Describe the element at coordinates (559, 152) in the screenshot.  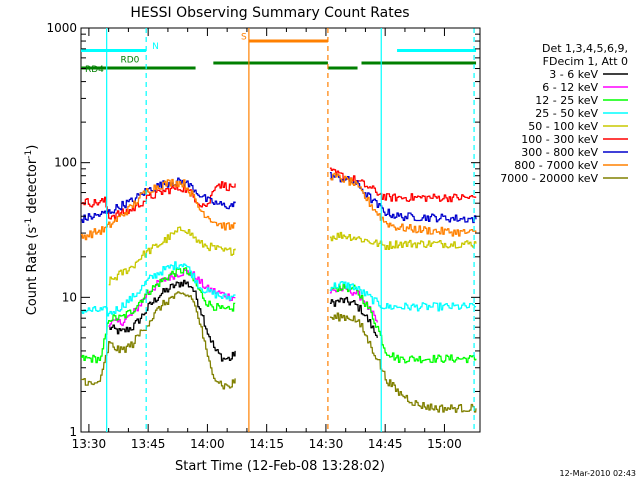
I see `legend-label-6: 300 - 800 keV` at that location.